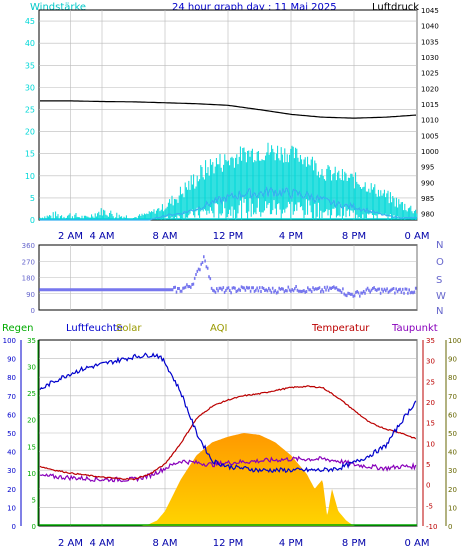  I want to click on pressure-tick-label: 980, so click(427, 215).